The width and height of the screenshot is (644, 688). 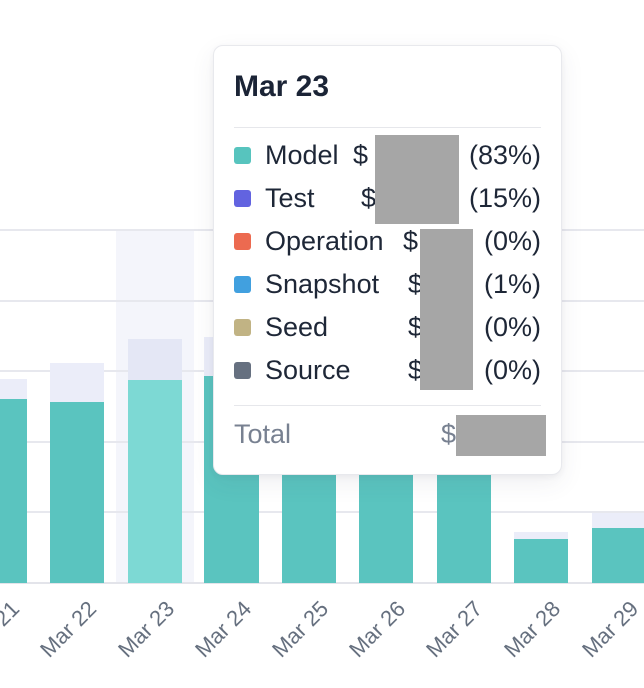 I want to click on series-swatch-snapshot, so click(x=242, y=284).